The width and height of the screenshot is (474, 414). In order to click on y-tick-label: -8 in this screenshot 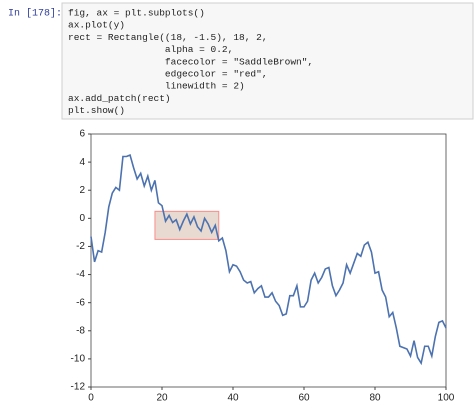, I will do `click(80, 330)`.